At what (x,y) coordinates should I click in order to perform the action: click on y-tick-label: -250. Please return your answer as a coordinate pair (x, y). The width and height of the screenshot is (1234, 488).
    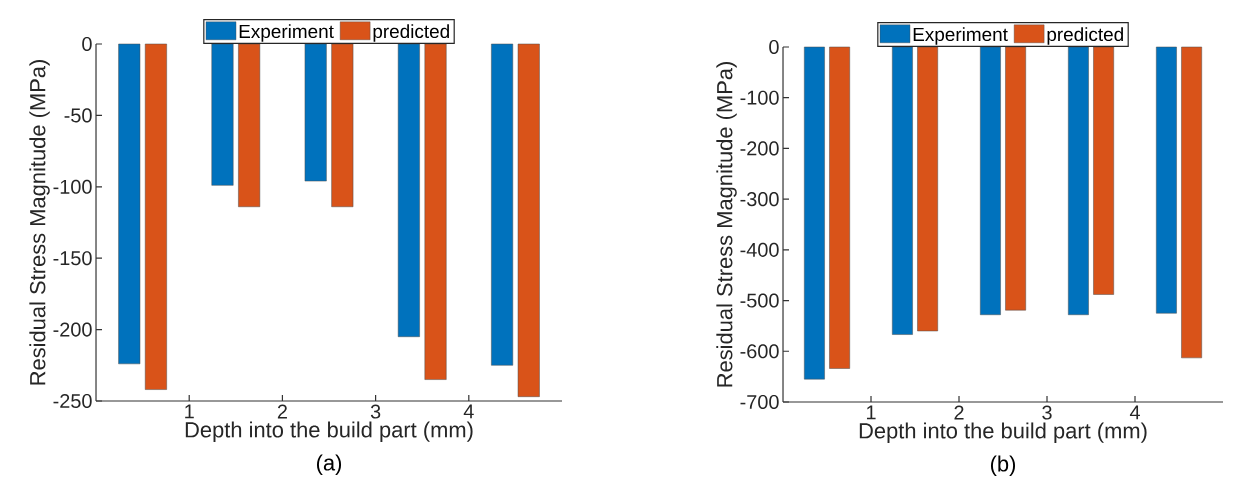
    Looking at the image, I should click on (72, 401).